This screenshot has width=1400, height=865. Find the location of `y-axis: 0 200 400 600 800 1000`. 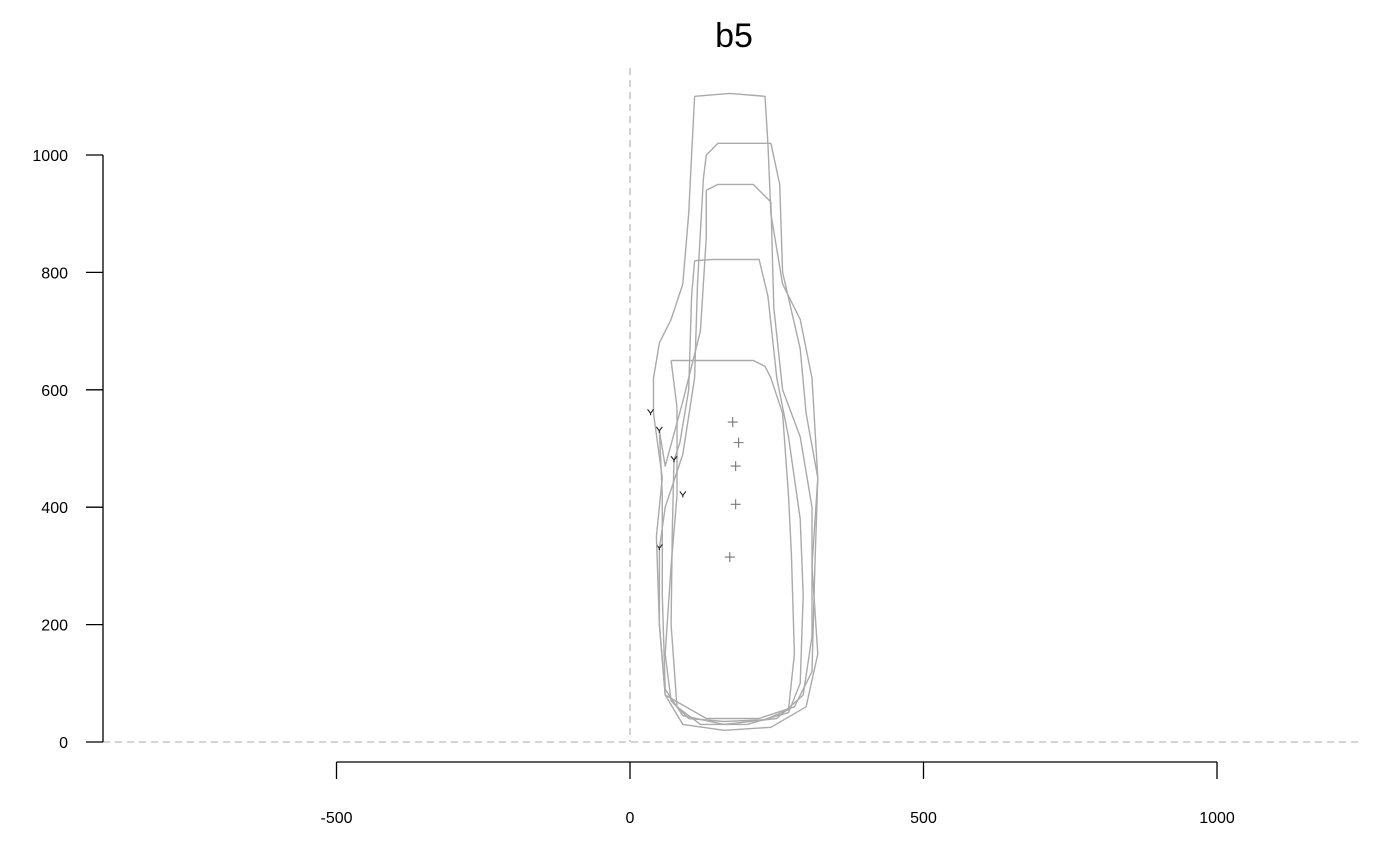

y-axis: 0 200 400 600 800 1000 is located at coordinates (68, 450).